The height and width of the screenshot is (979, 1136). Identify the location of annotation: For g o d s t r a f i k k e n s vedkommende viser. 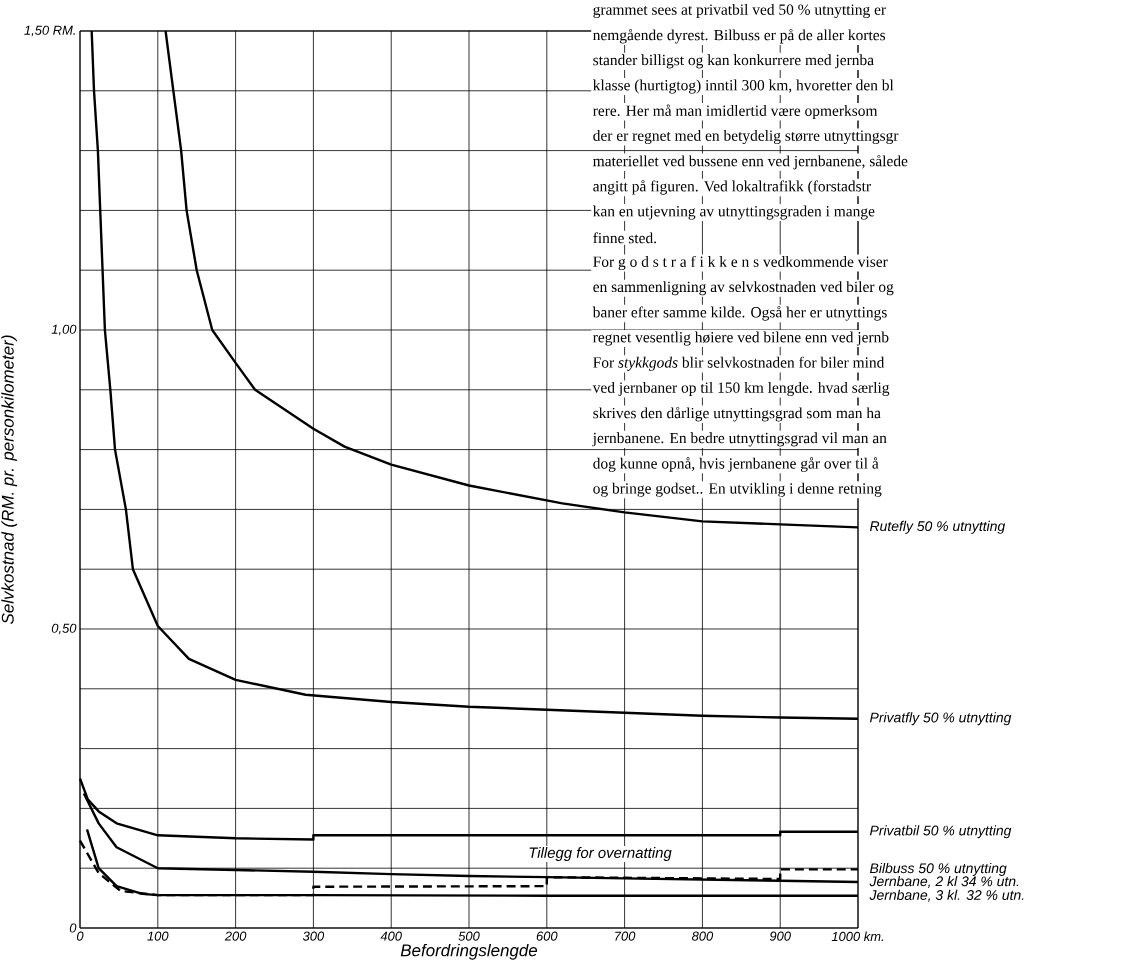
(740, 263).